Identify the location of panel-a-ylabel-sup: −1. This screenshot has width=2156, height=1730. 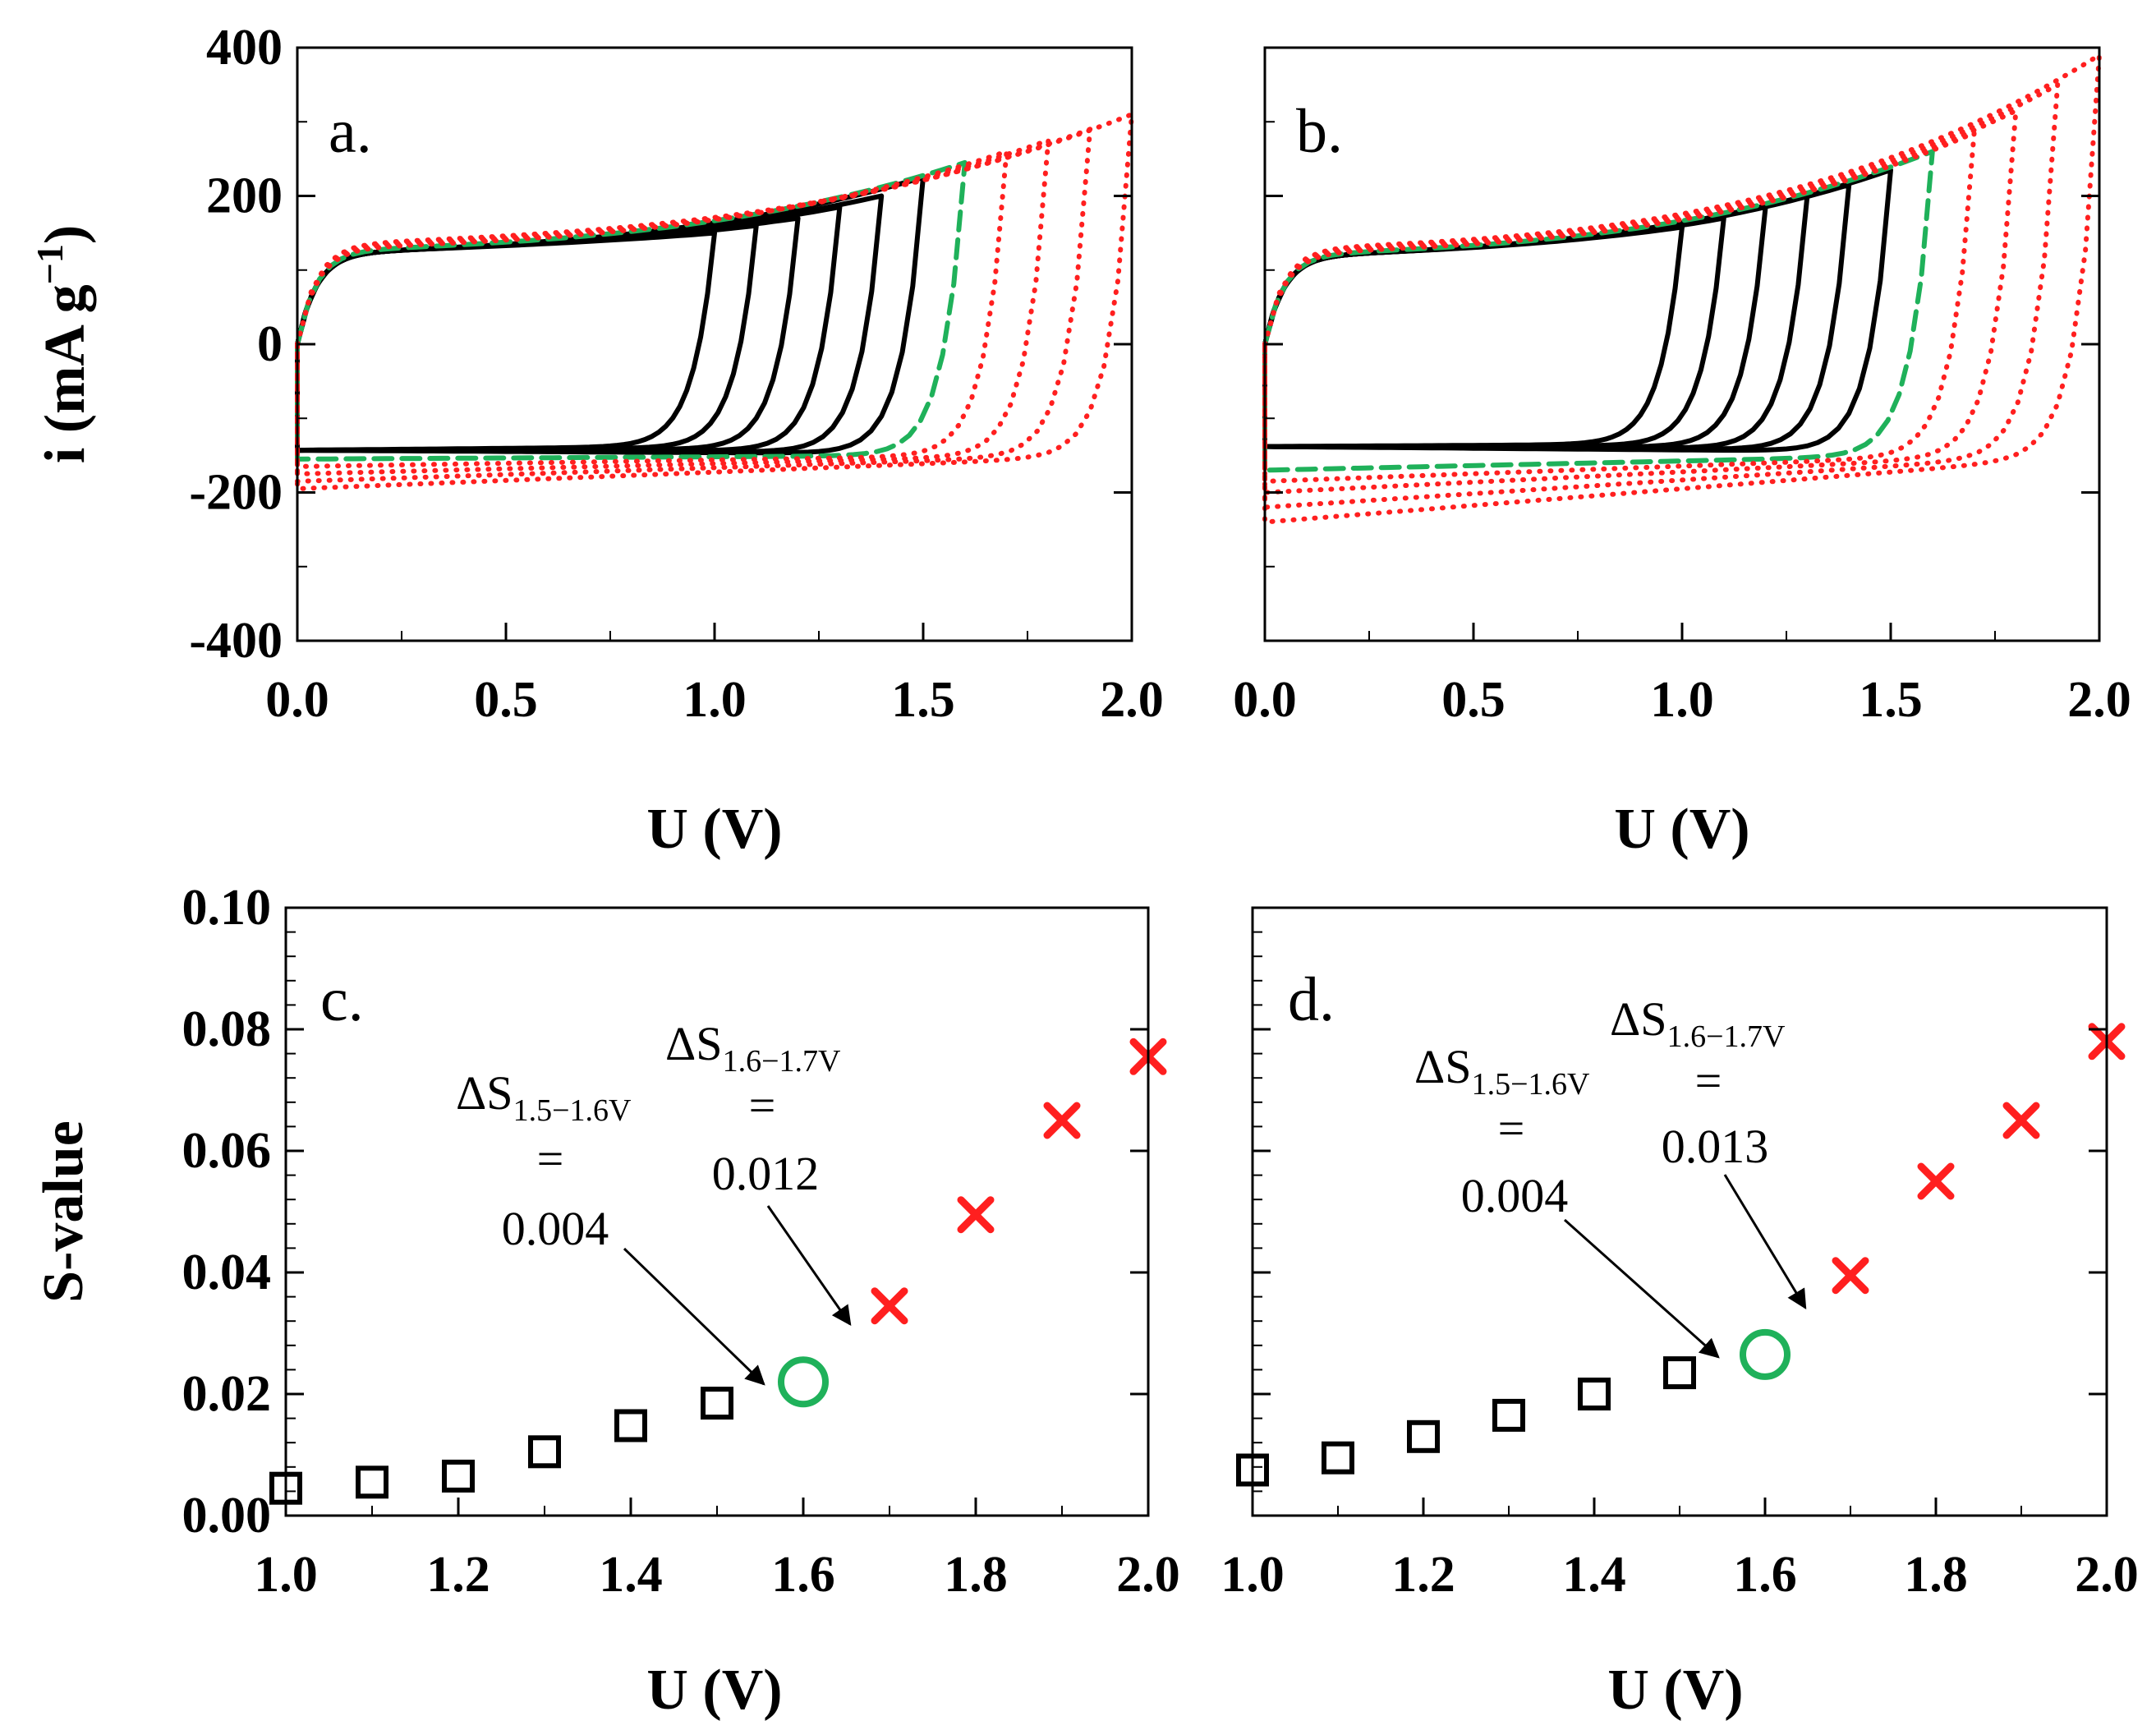
(50, 264).